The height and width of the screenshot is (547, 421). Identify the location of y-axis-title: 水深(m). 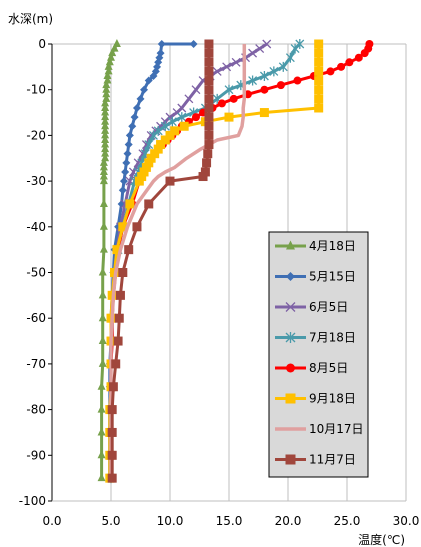
(30, 19).